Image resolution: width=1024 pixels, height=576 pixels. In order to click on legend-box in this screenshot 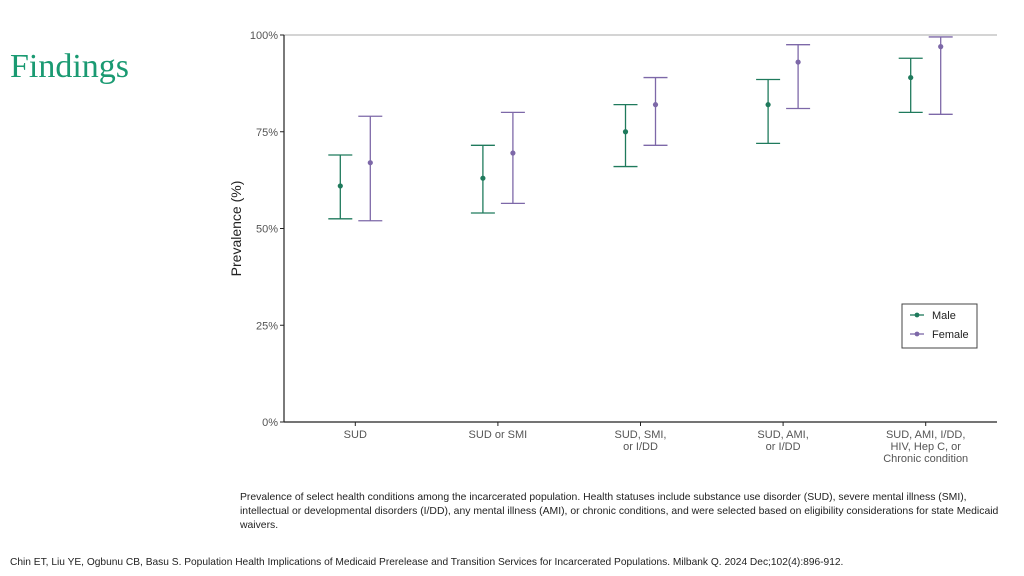, I will do `click(939, 326)`.